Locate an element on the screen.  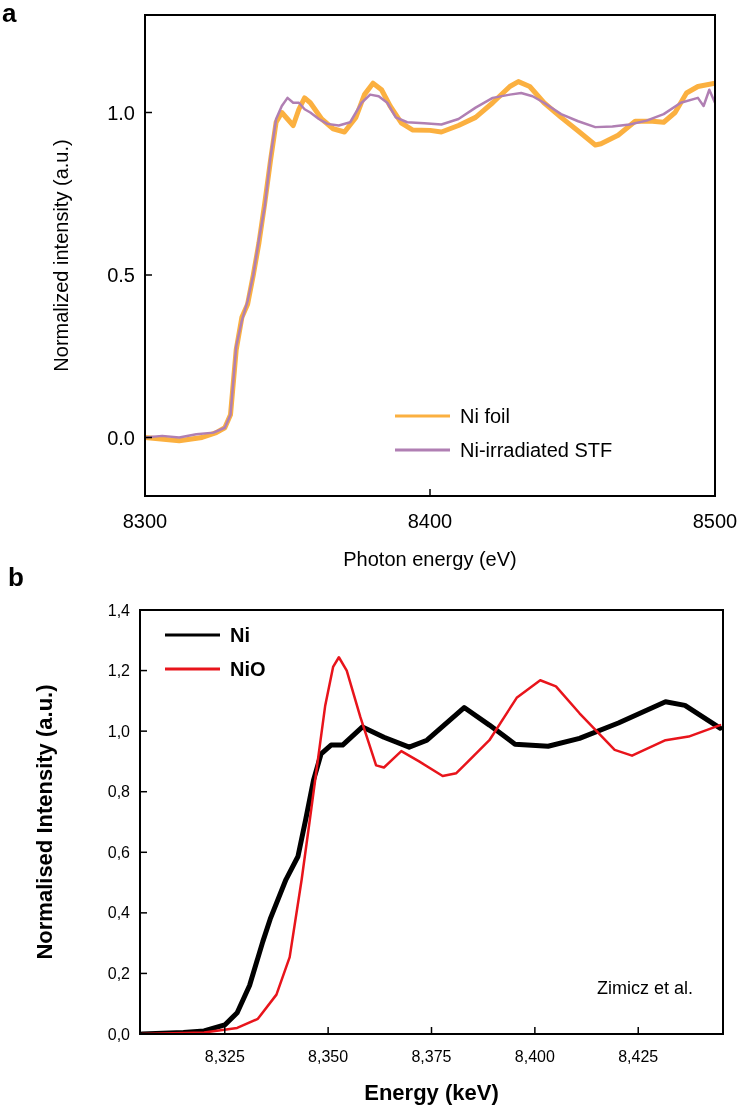
x-tick-label: 8300 is located at coordinates (145, 521).